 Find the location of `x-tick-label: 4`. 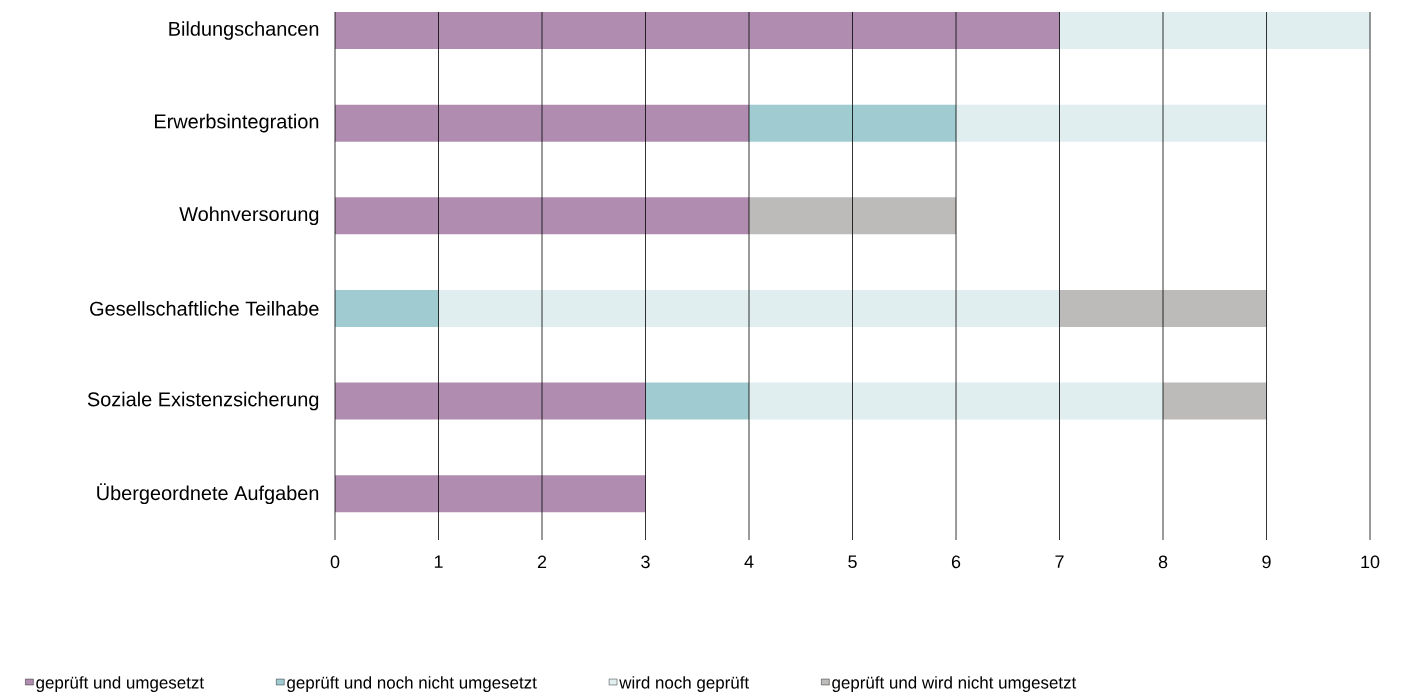

x-tick-label: 4 is located at coordinates (749, 561).